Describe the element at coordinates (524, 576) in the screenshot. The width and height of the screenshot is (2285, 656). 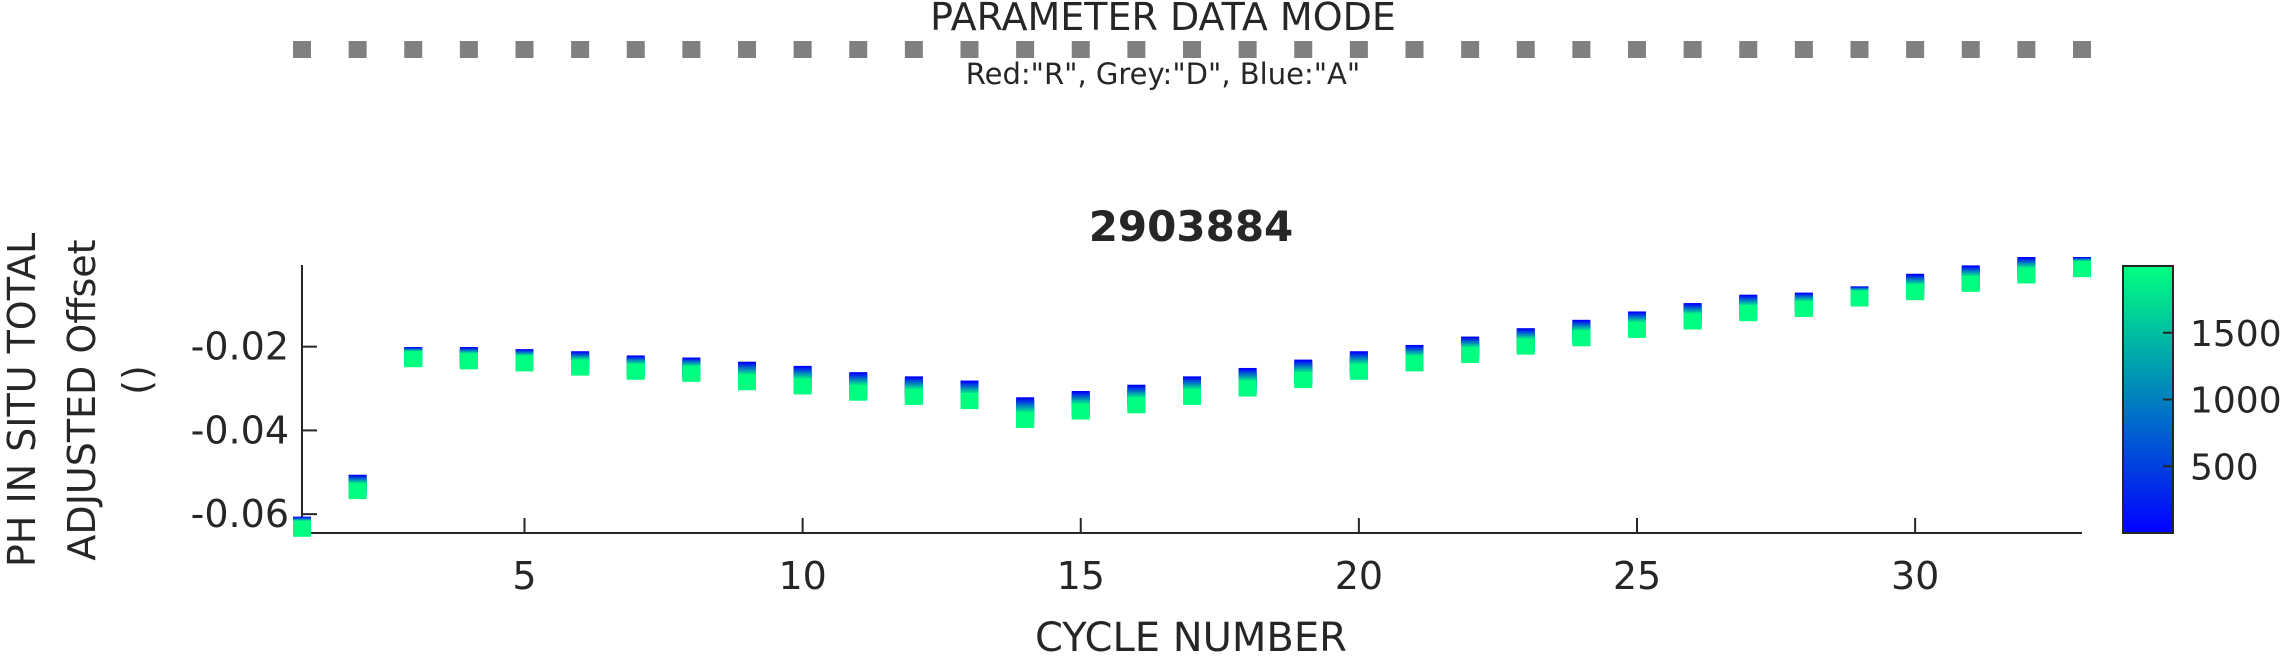
I see `x-tick-label: 5` at that location.